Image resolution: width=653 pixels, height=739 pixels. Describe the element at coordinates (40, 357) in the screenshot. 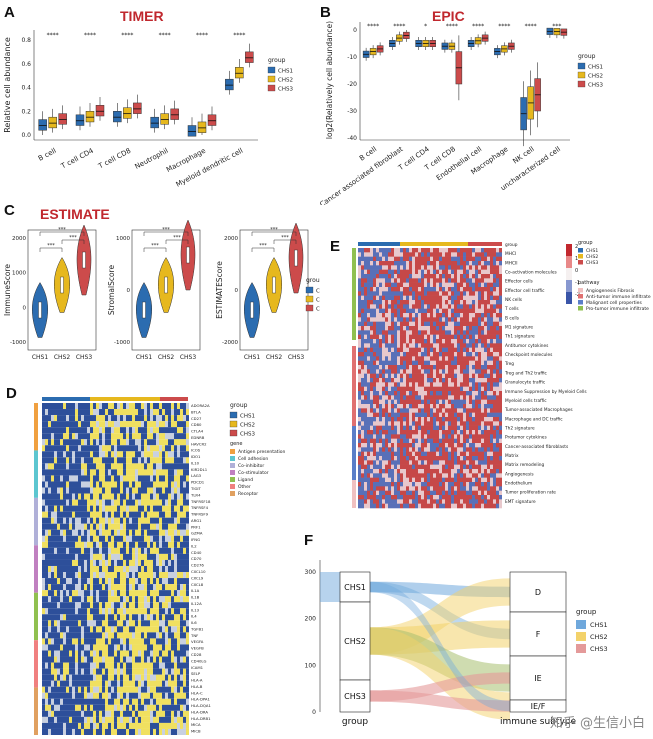

I see `x-tick-label: CHS1` at that location.